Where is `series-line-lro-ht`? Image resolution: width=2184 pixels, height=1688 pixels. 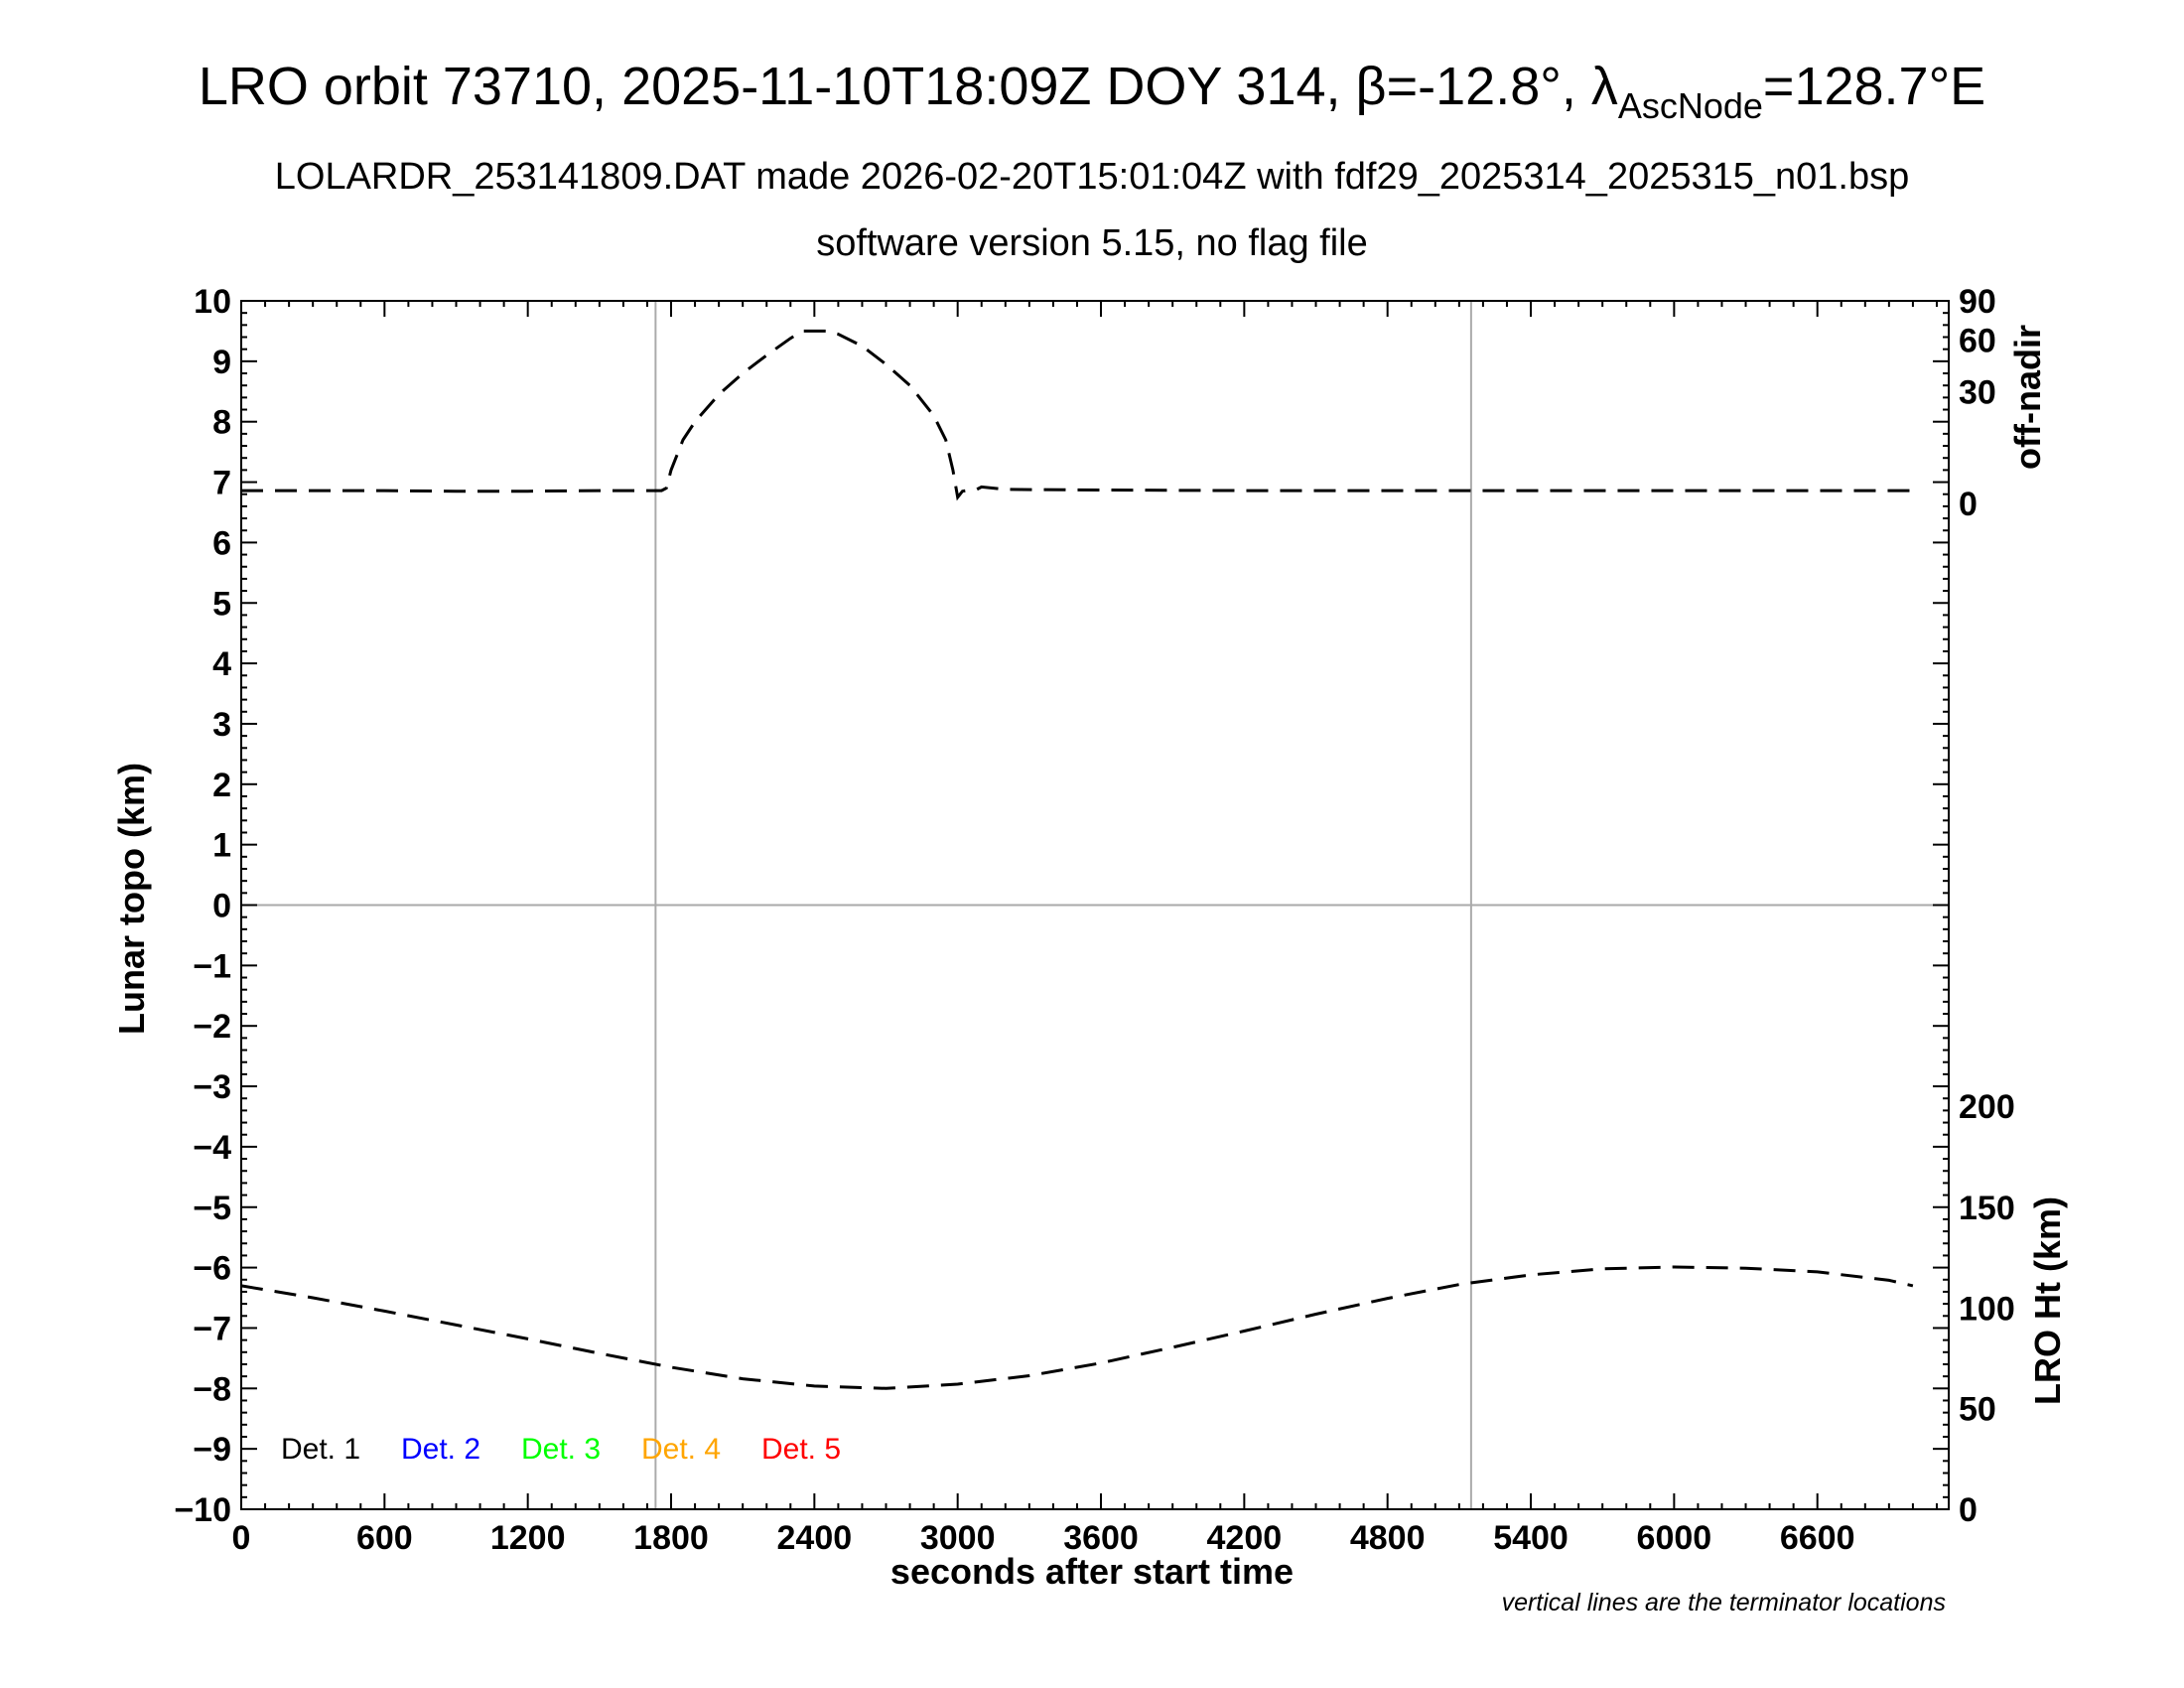
series-line-lro-ht is located at coordinates (1077, 1327).